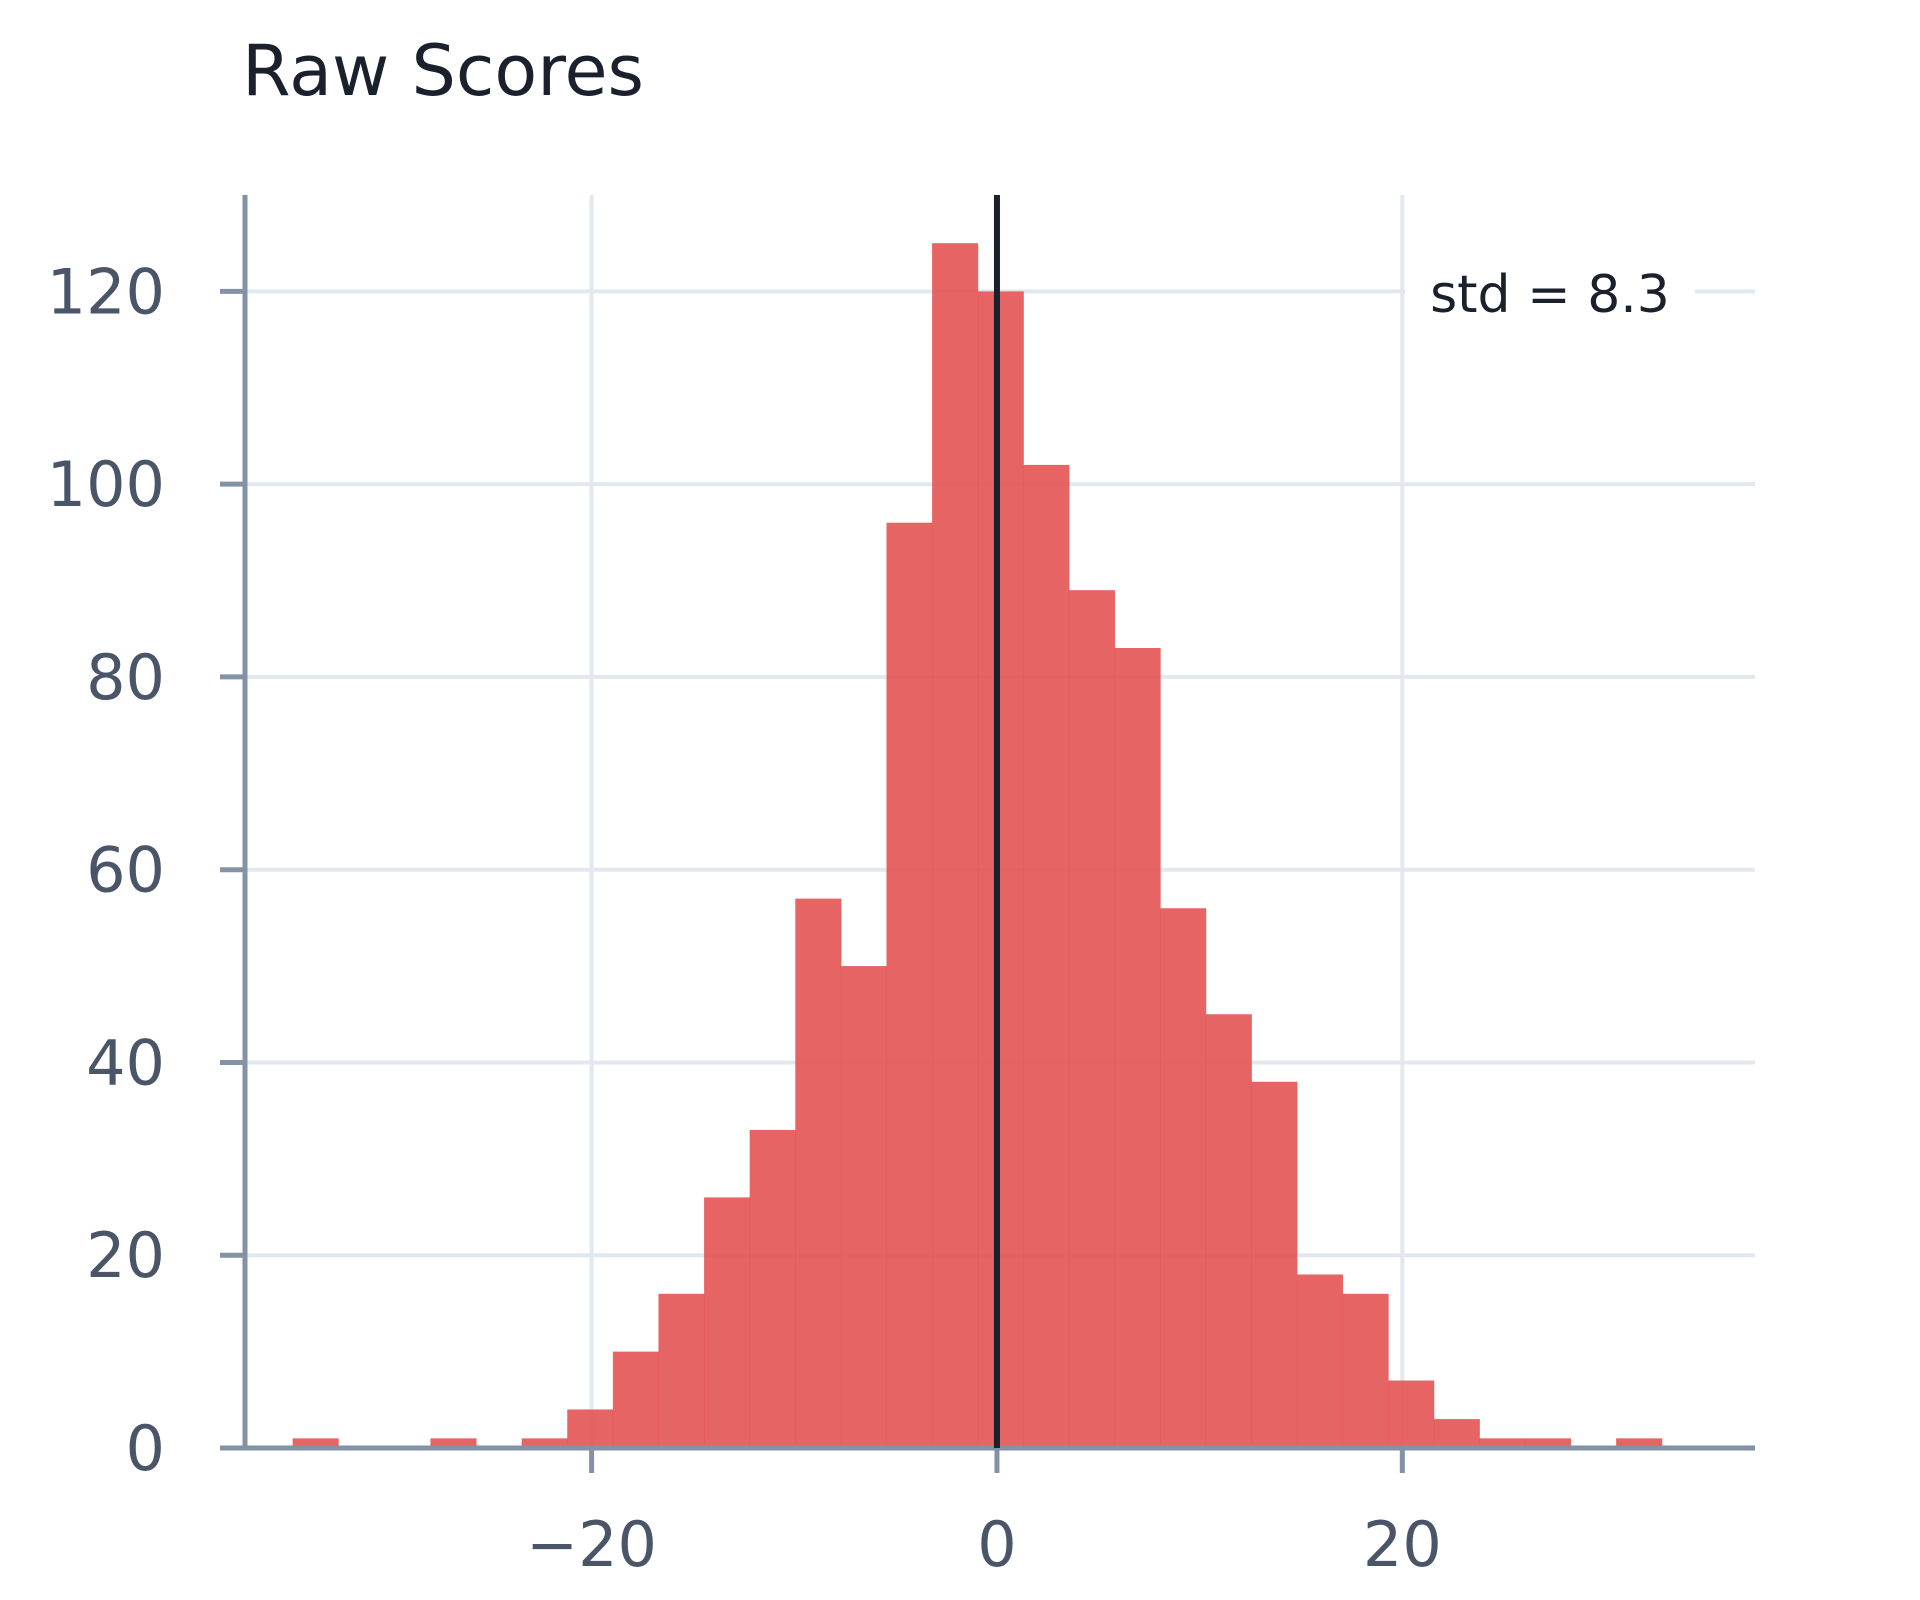  What do you see at coordinates (125, 1062) in the screenshot?
I see `y-tick-label: 40` at bounding box center [125, 1062].